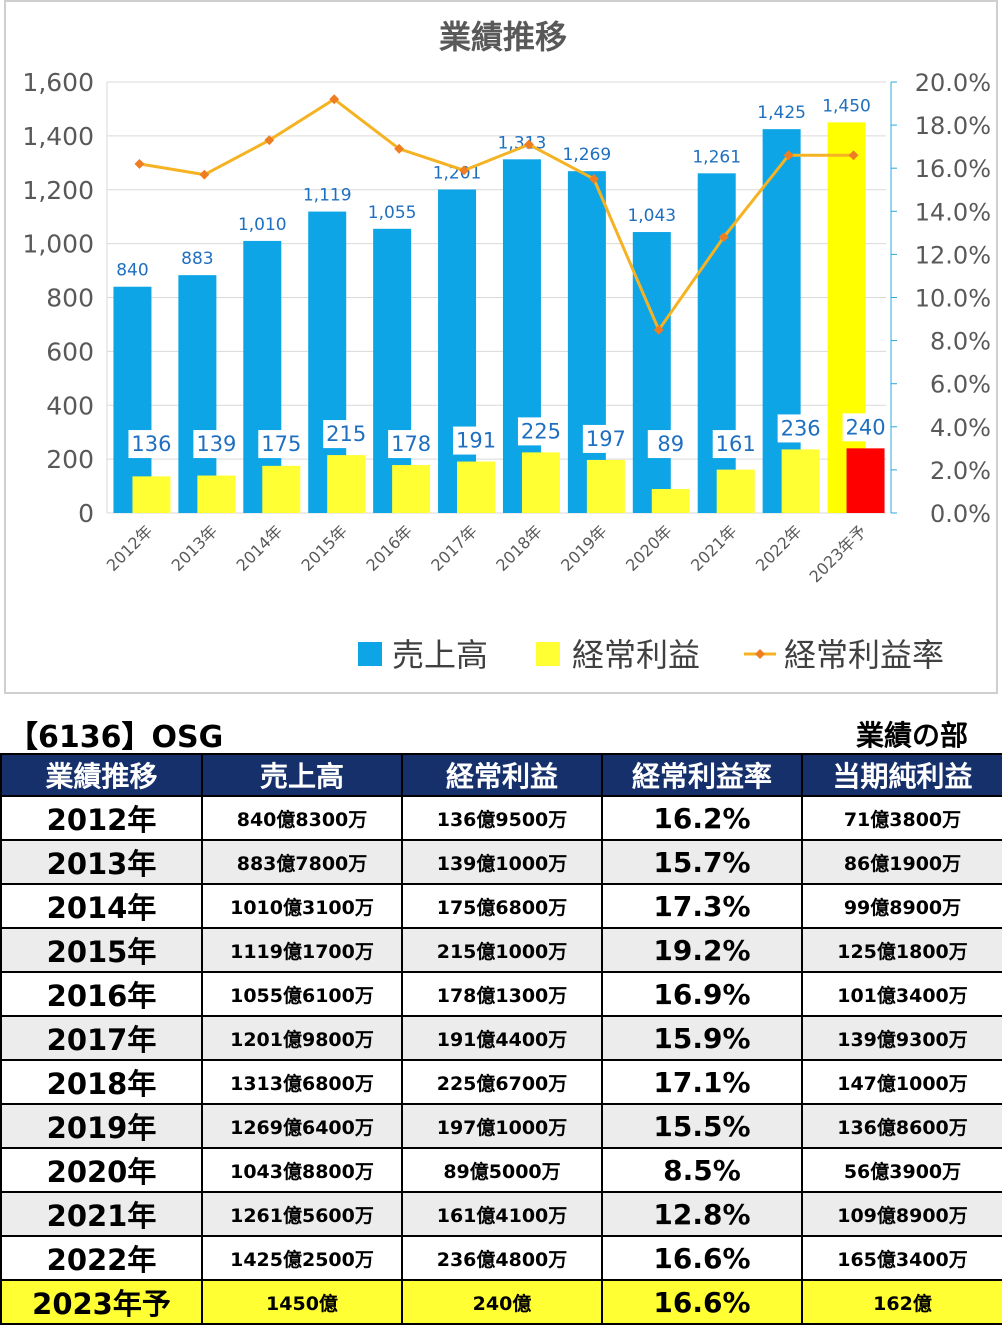 The height and width of the screenshot is (1325, 1002). What do you see at coordinates (636, 655) in the screenshot?
I see `legend-label-profit: 経常利益` at bounding box center [636, 655].